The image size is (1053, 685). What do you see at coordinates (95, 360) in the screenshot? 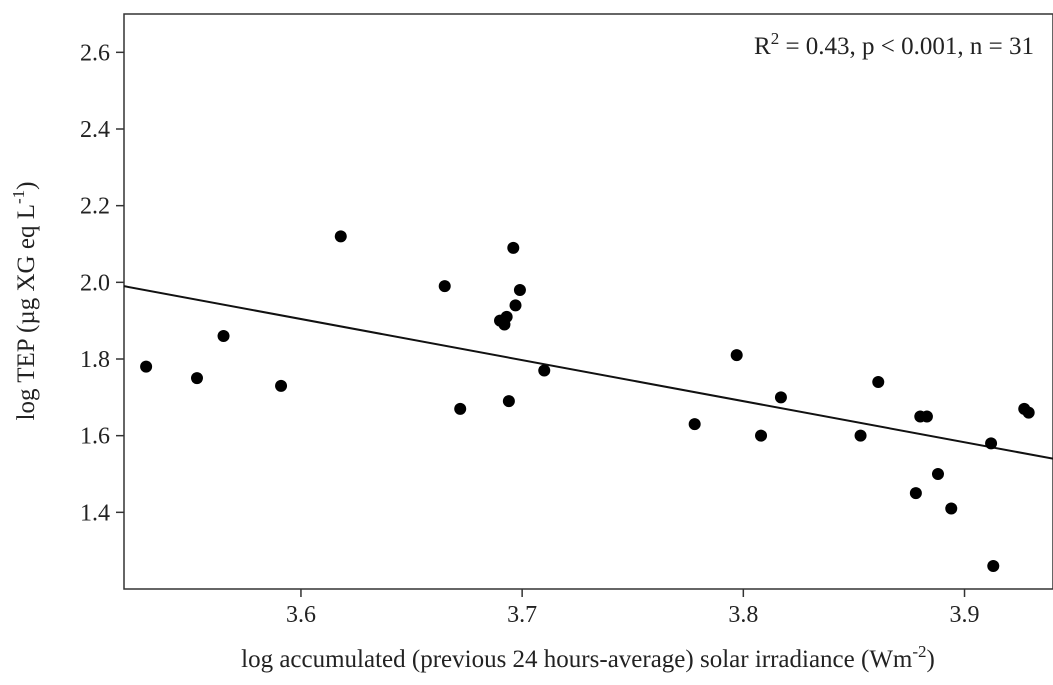
I see `y-tick-label: 1.8` at bounding box center [95, 360].